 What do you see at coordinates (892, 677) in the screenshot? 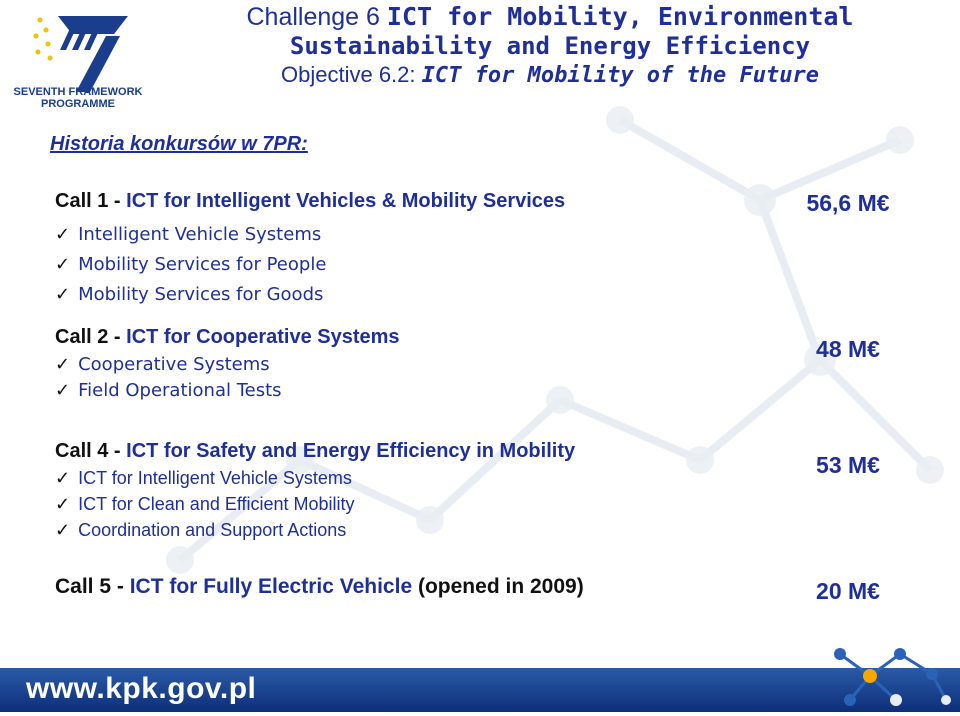
I see `network-logo-icon` at bounding box center [892, 677].